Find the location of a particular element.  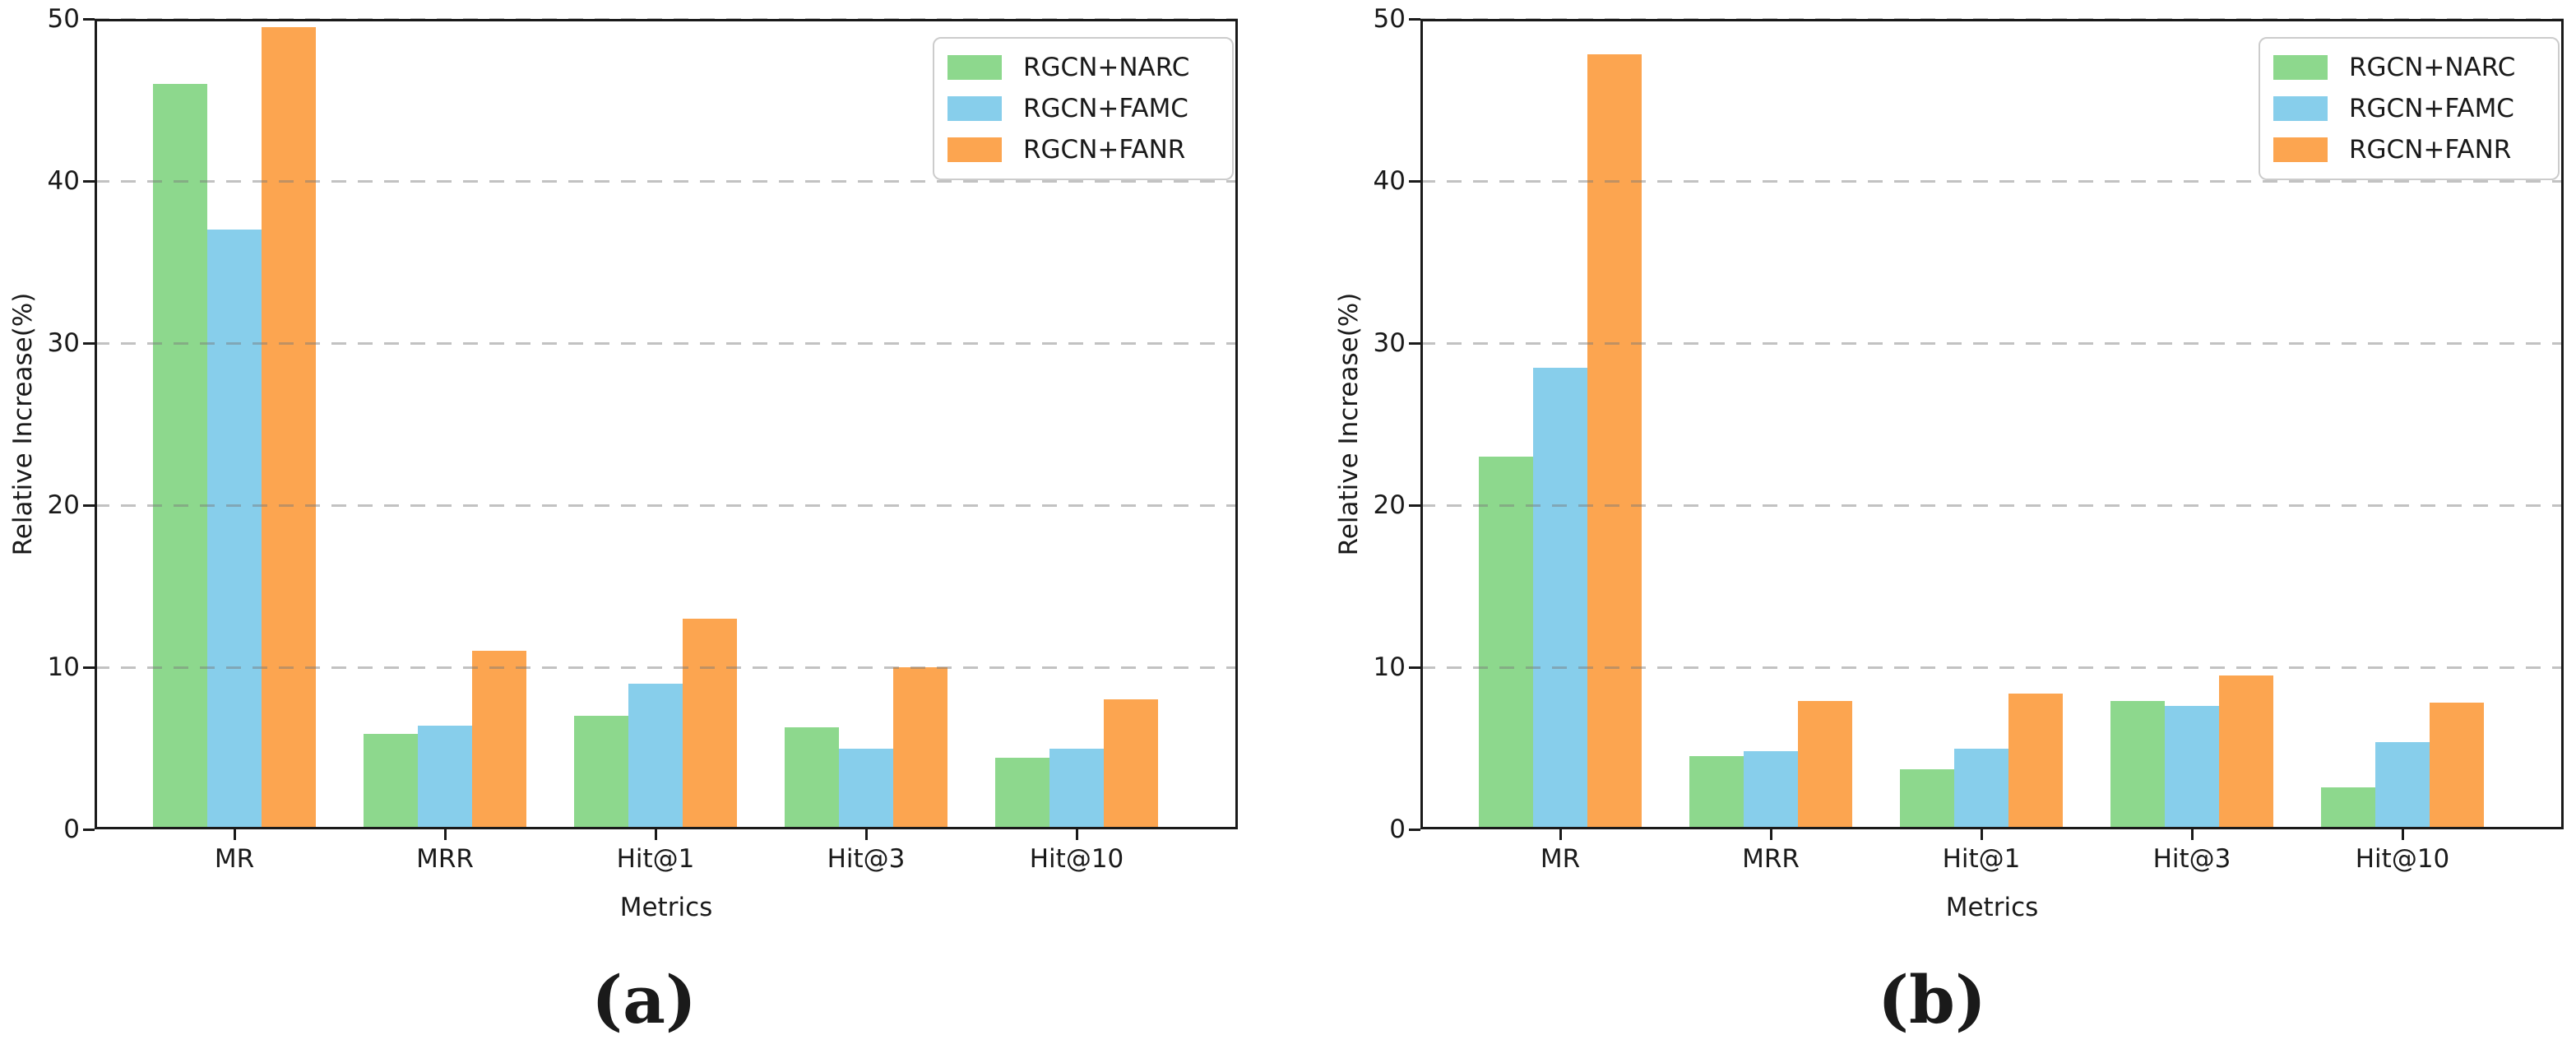

x-tick-mark-mrr is located at coordinates (445, 834).